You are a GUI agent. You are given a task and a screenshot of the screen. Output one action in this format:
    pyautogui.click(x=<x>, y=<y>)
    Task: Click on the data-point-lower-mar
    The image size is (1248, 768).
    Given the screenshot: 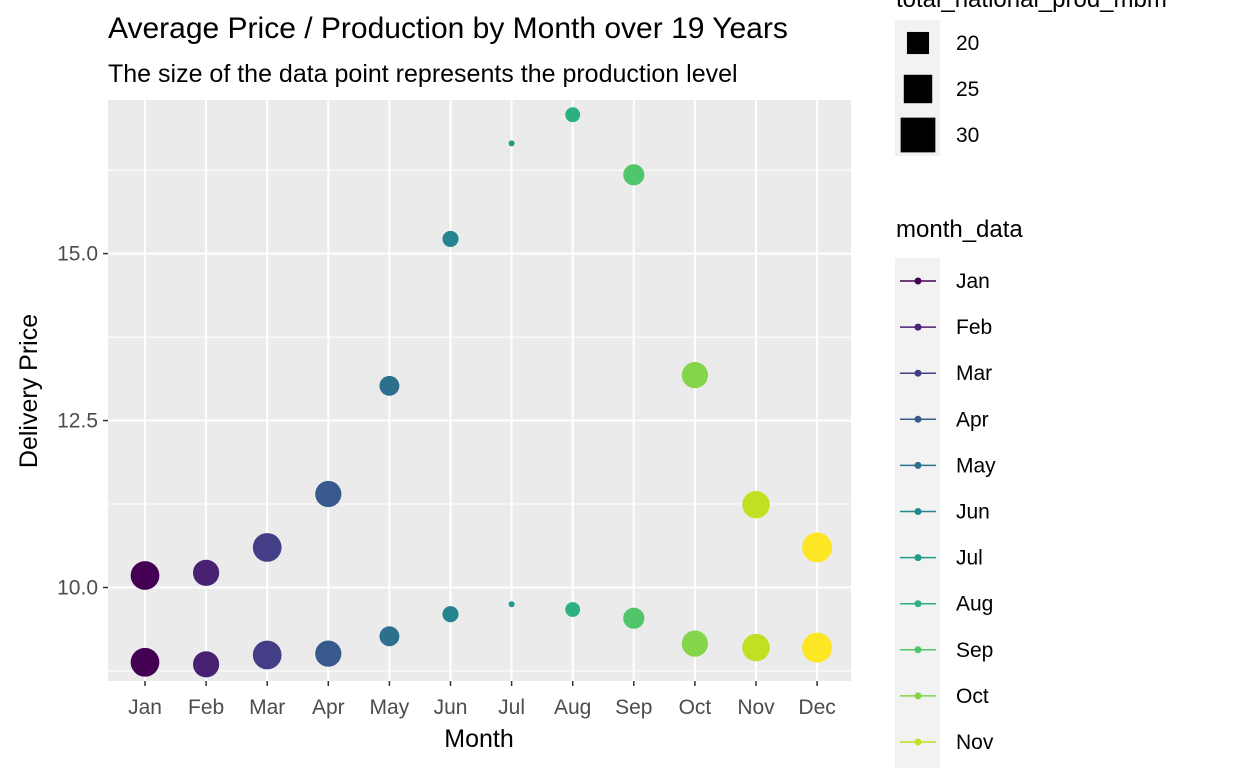 What is the action you would take?
    pyautogui.click(x=267, y=655)
    